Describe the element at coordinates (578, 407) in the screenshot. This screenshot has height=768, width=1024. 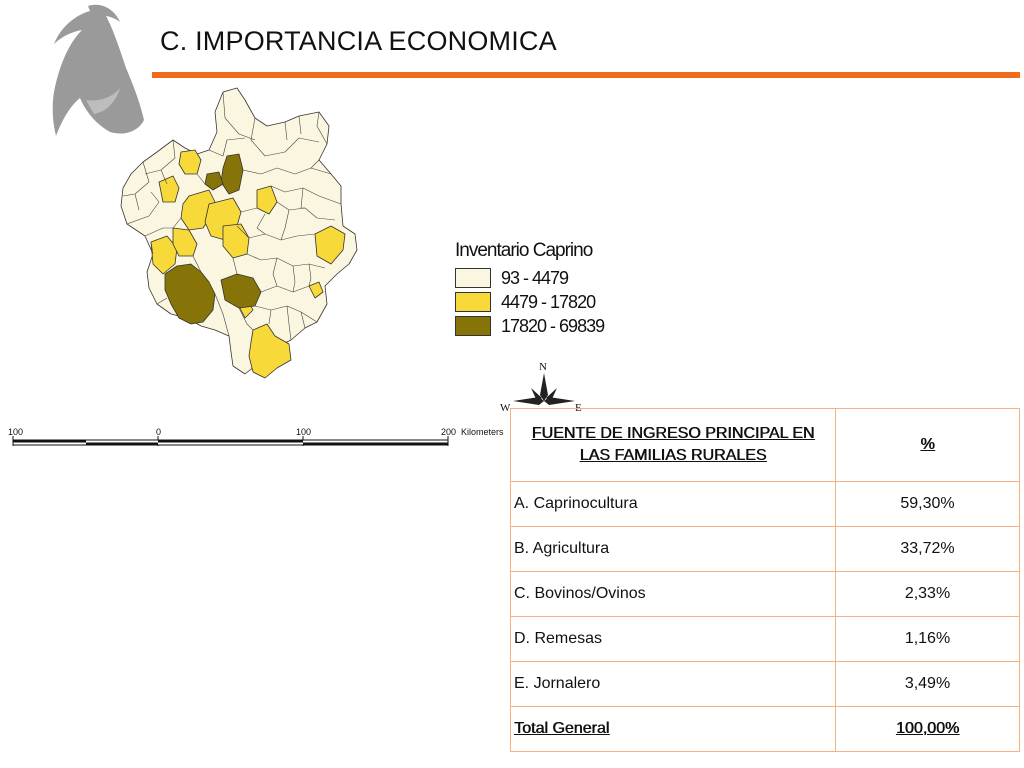
I see `compass-east: E` at that location.